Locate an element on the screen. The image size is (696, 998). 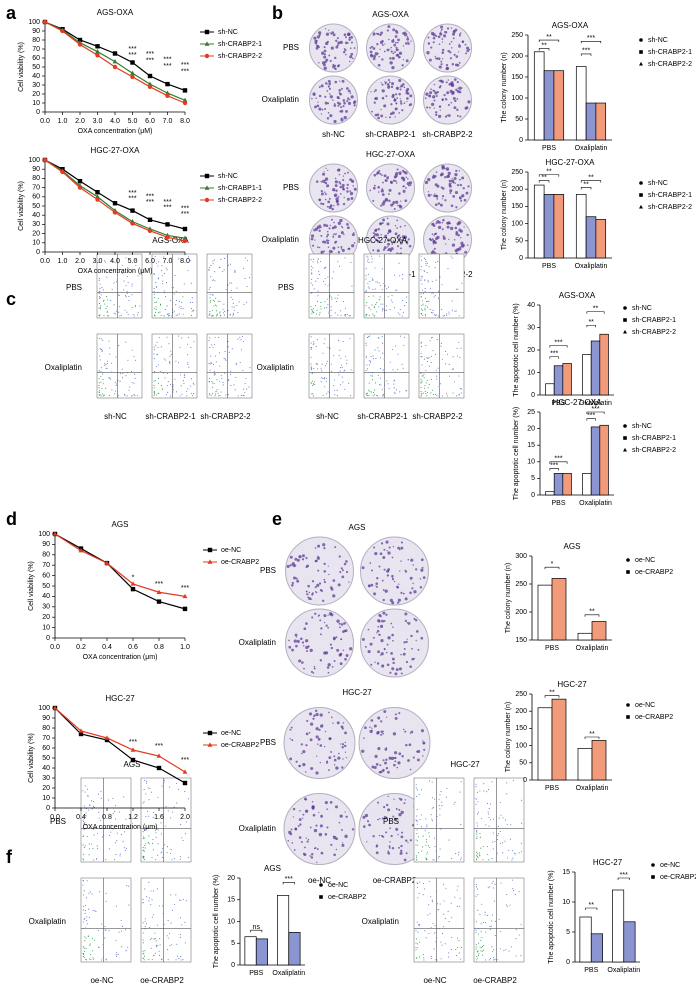
row-label: PBS is located at coordinates (291, 187).